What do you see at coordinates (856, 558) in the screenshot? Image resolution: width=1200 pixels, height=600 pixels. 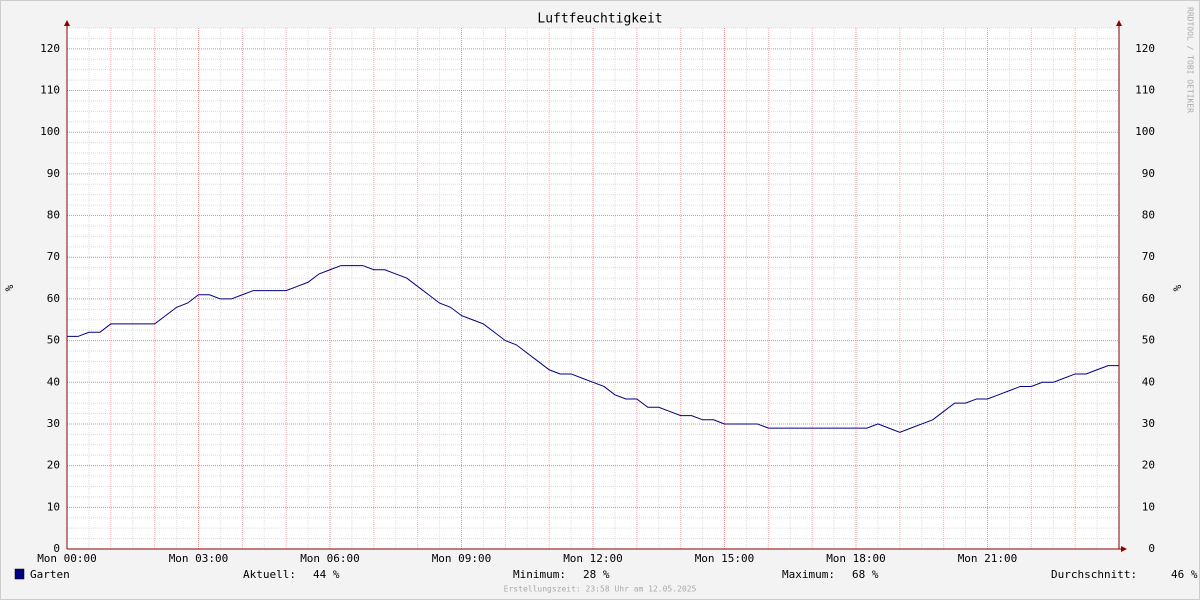 I see `x-tick-label: Mon 18:00` at bounding box center [856, 558].